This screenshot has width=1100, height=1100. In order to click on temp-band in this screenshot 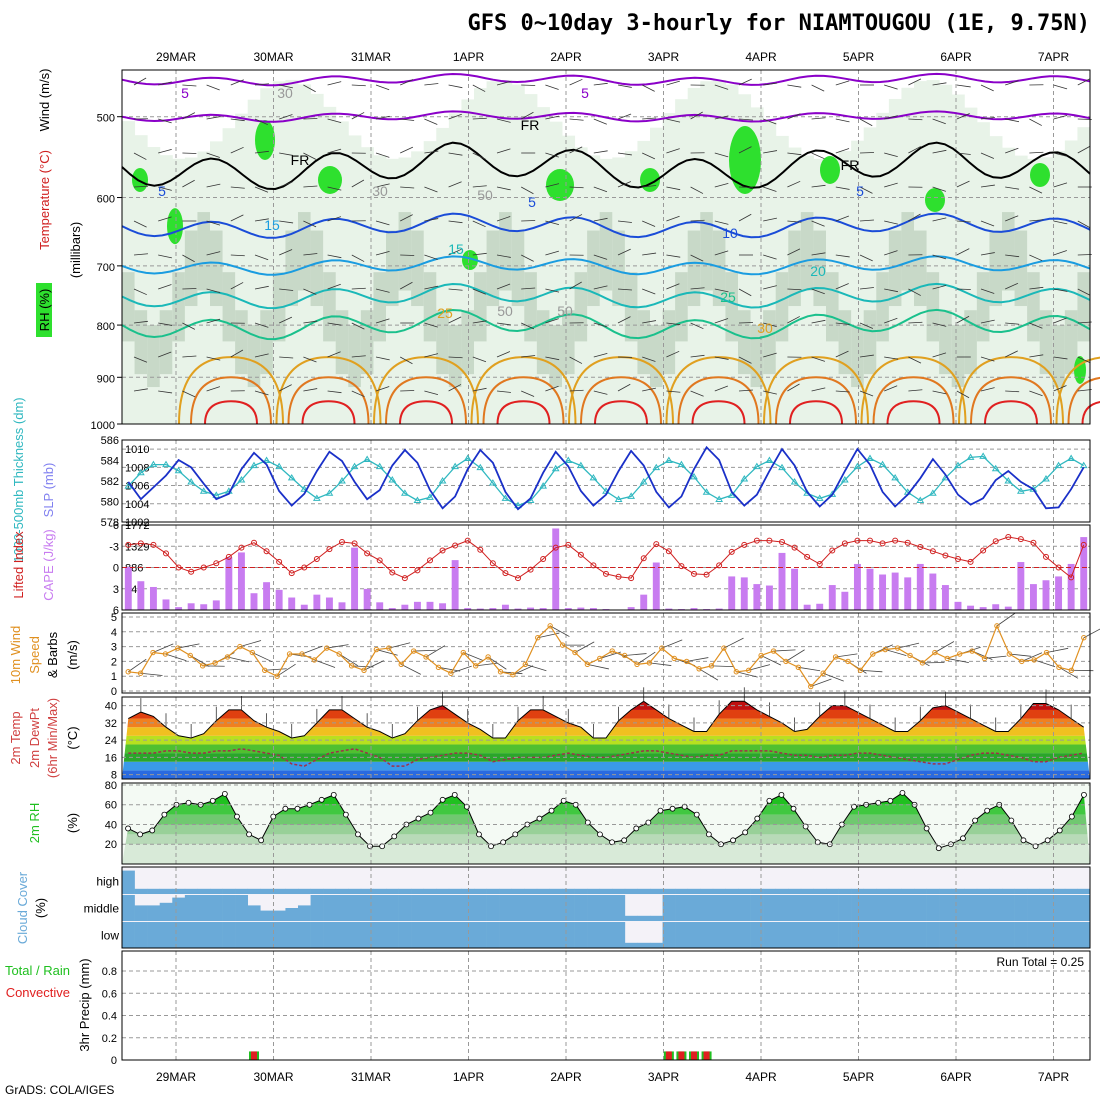, I will do `click(606, 731)`.